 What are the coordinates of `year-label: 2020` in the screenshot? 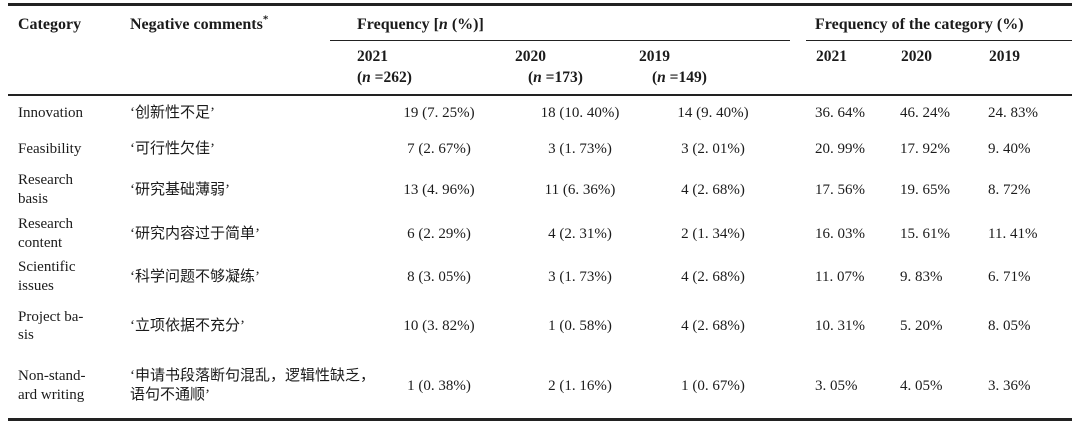 It's located at (530, 56).